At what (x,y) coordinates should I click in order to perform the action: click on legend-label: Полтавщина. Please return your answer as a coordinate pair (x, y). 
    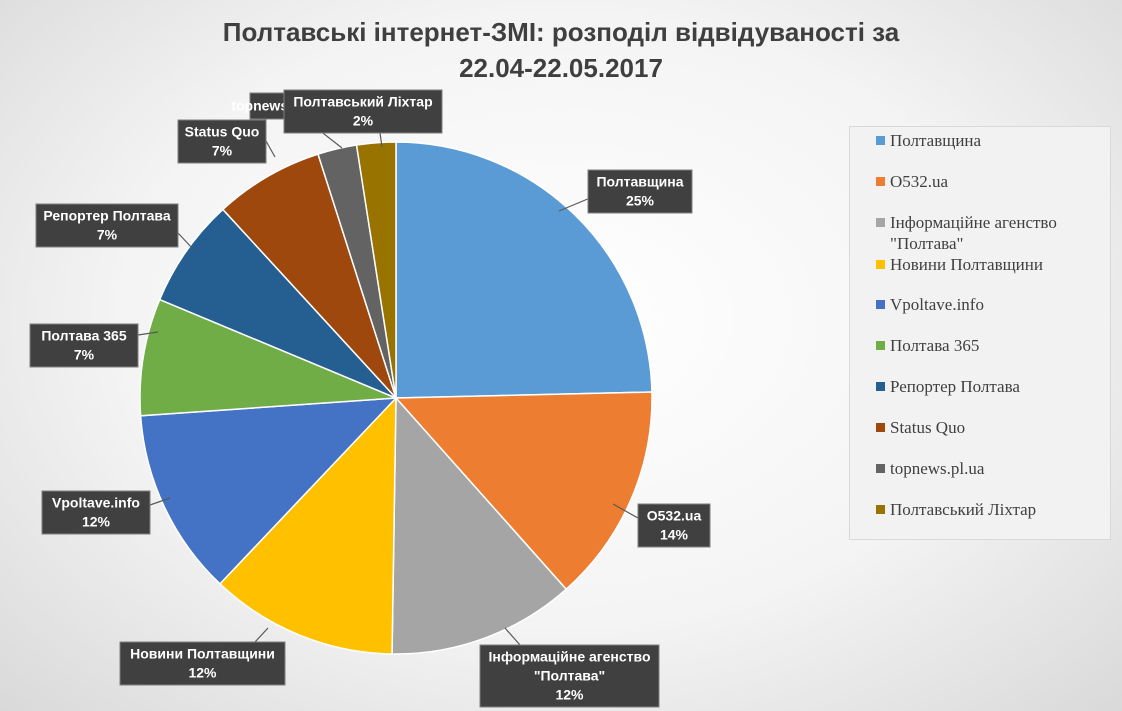
    Looking at the image, I should click on (936, 140).